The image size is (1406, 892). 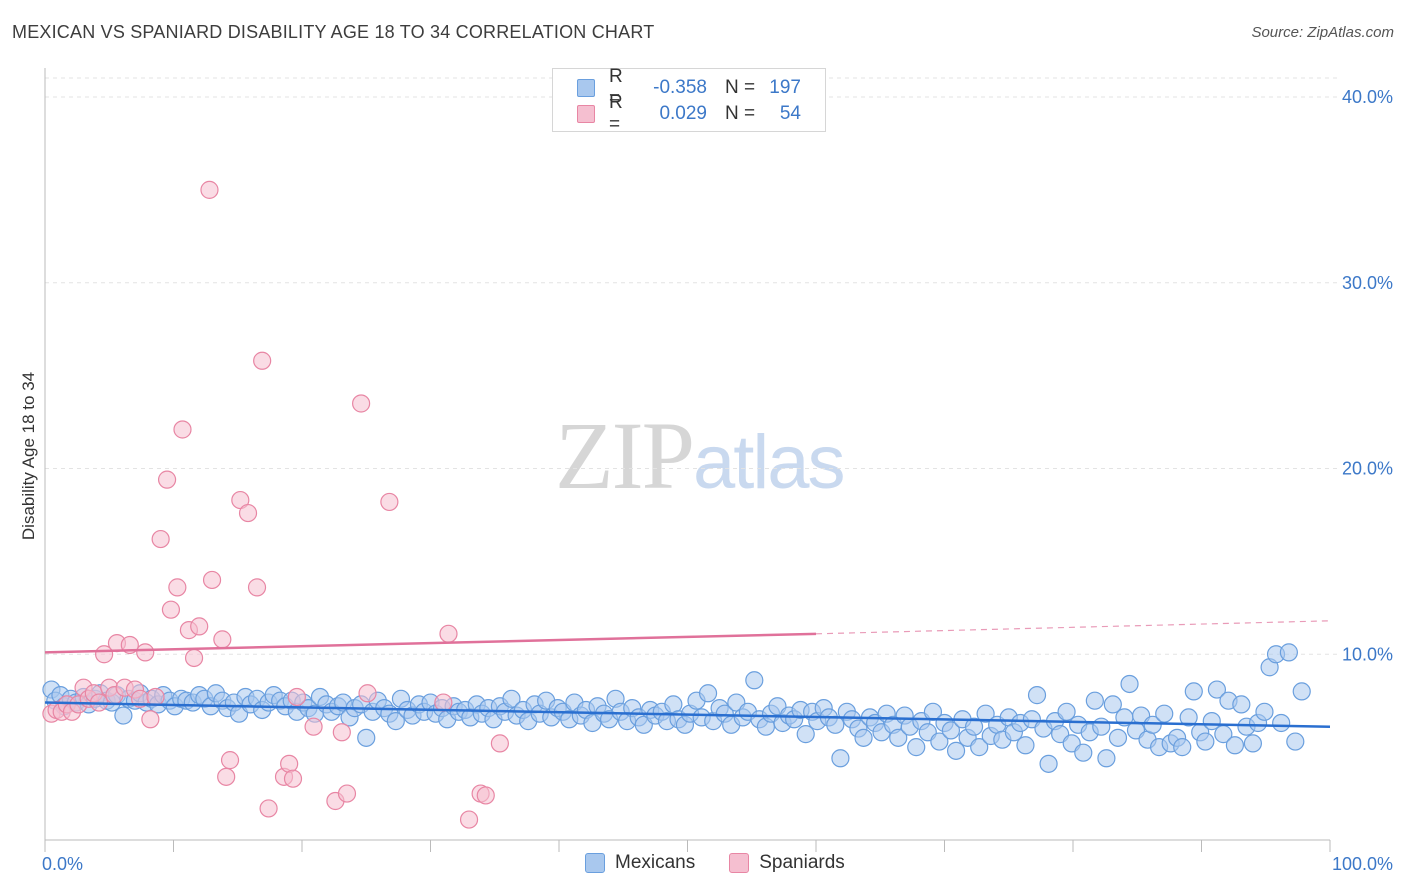 I want to click on chart-source: Source: ZipAtlas.com, so click(x=1322, y=32).